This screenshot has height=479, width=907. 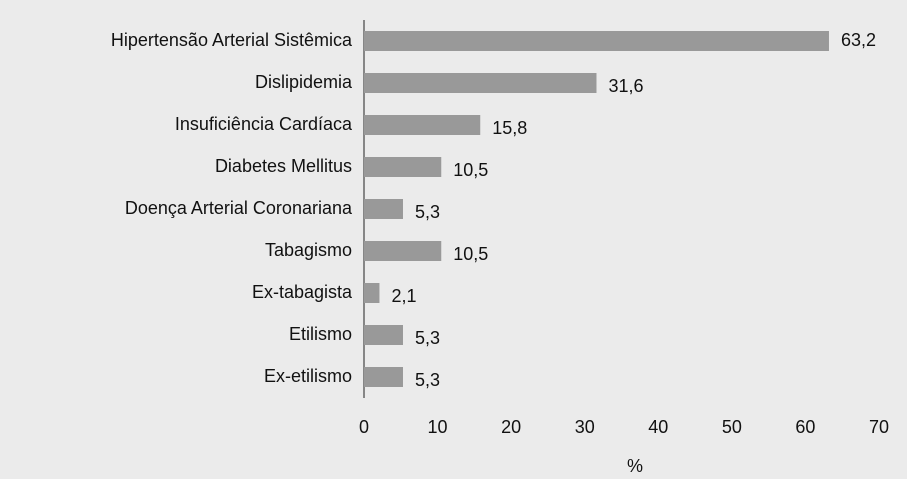 What do you see at coordinates (302, 292) in the screenshot?
I see `y-tick-label: Ex-tabagista` at bounding box center [302, 292].